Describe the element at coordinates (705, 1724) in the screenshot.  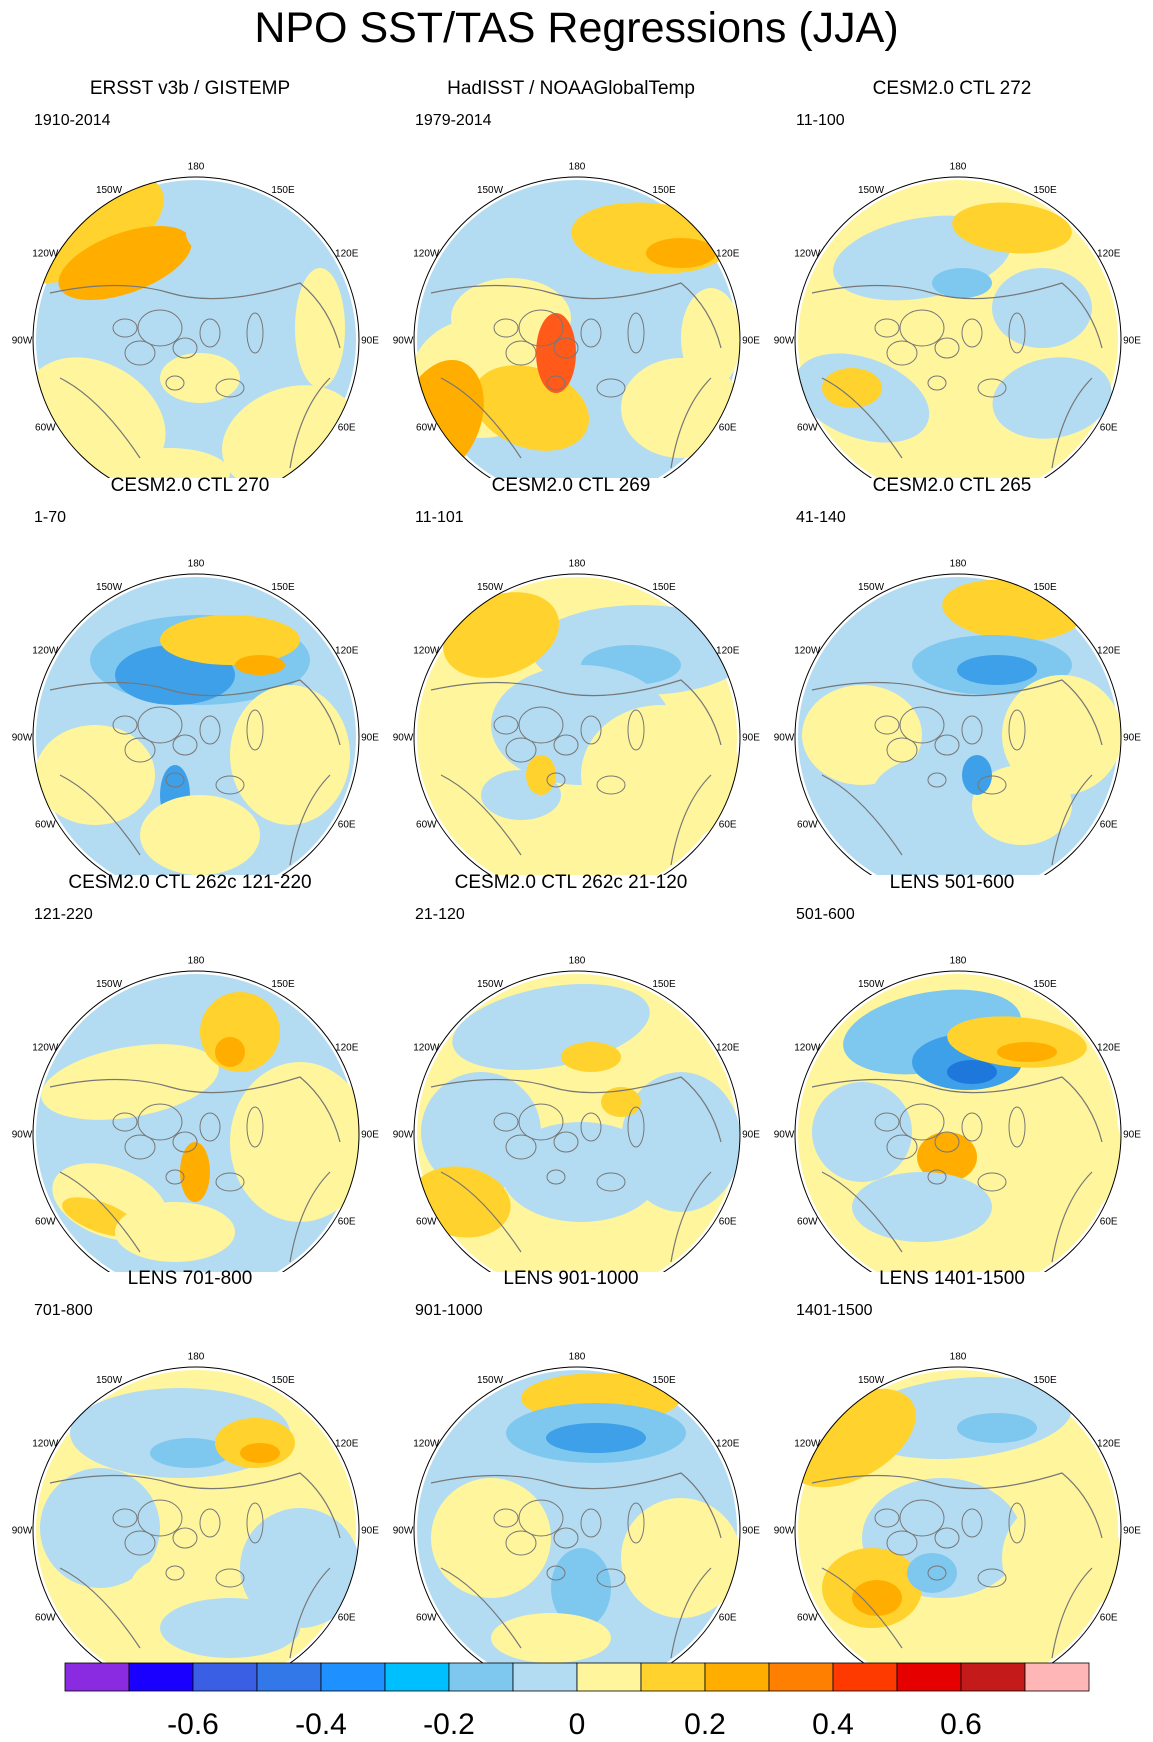
I see `colorbar-label: 0.2` at that location.